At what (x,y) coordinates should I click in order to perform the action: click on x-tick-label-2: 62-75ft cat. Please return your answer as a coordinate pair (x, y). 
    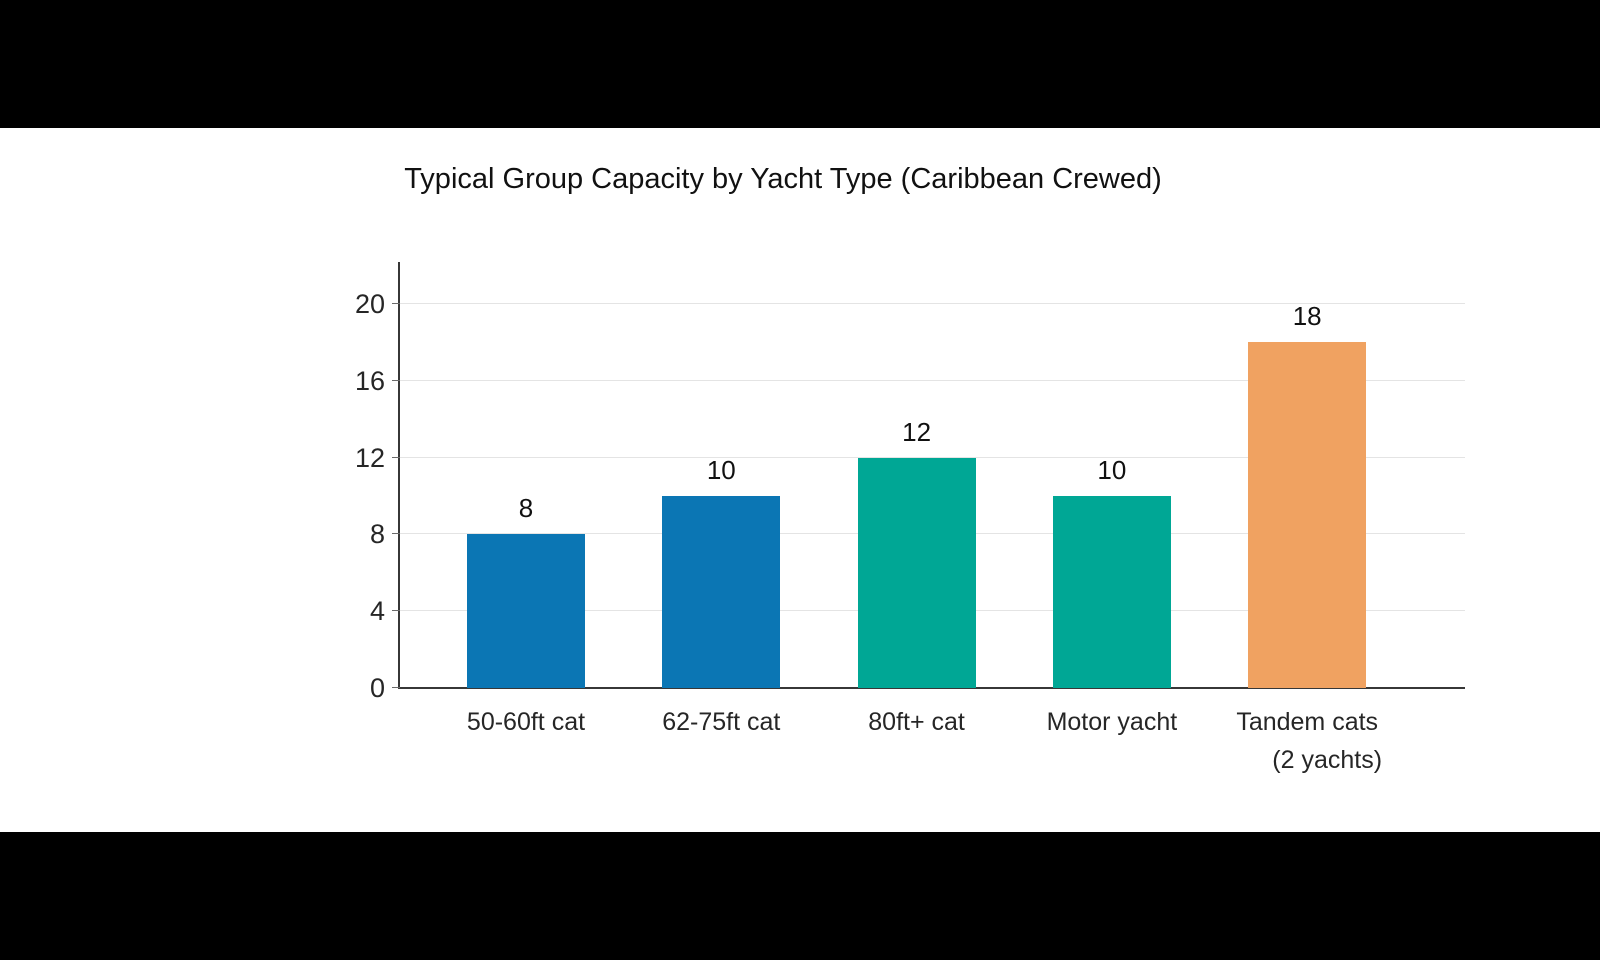
    Looking at the image, I should click on (721, 722).